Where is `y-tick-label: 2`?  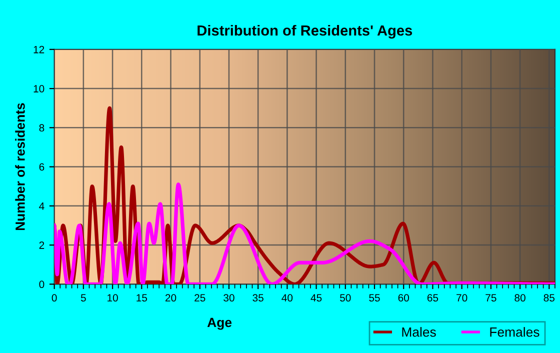
y-tick-label: 2 is located at coordinates (41, 245).